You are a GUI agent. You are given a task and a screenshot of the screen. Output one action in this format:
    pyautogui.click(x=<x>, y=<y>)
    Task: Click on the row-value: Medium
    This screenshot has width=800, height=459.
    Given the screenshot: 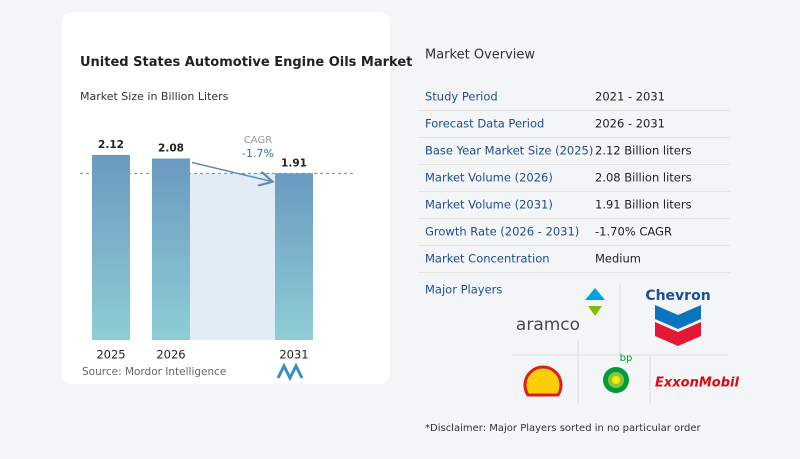 What is the action you would take?
    pyautogui.click(x=618, y=259)
    